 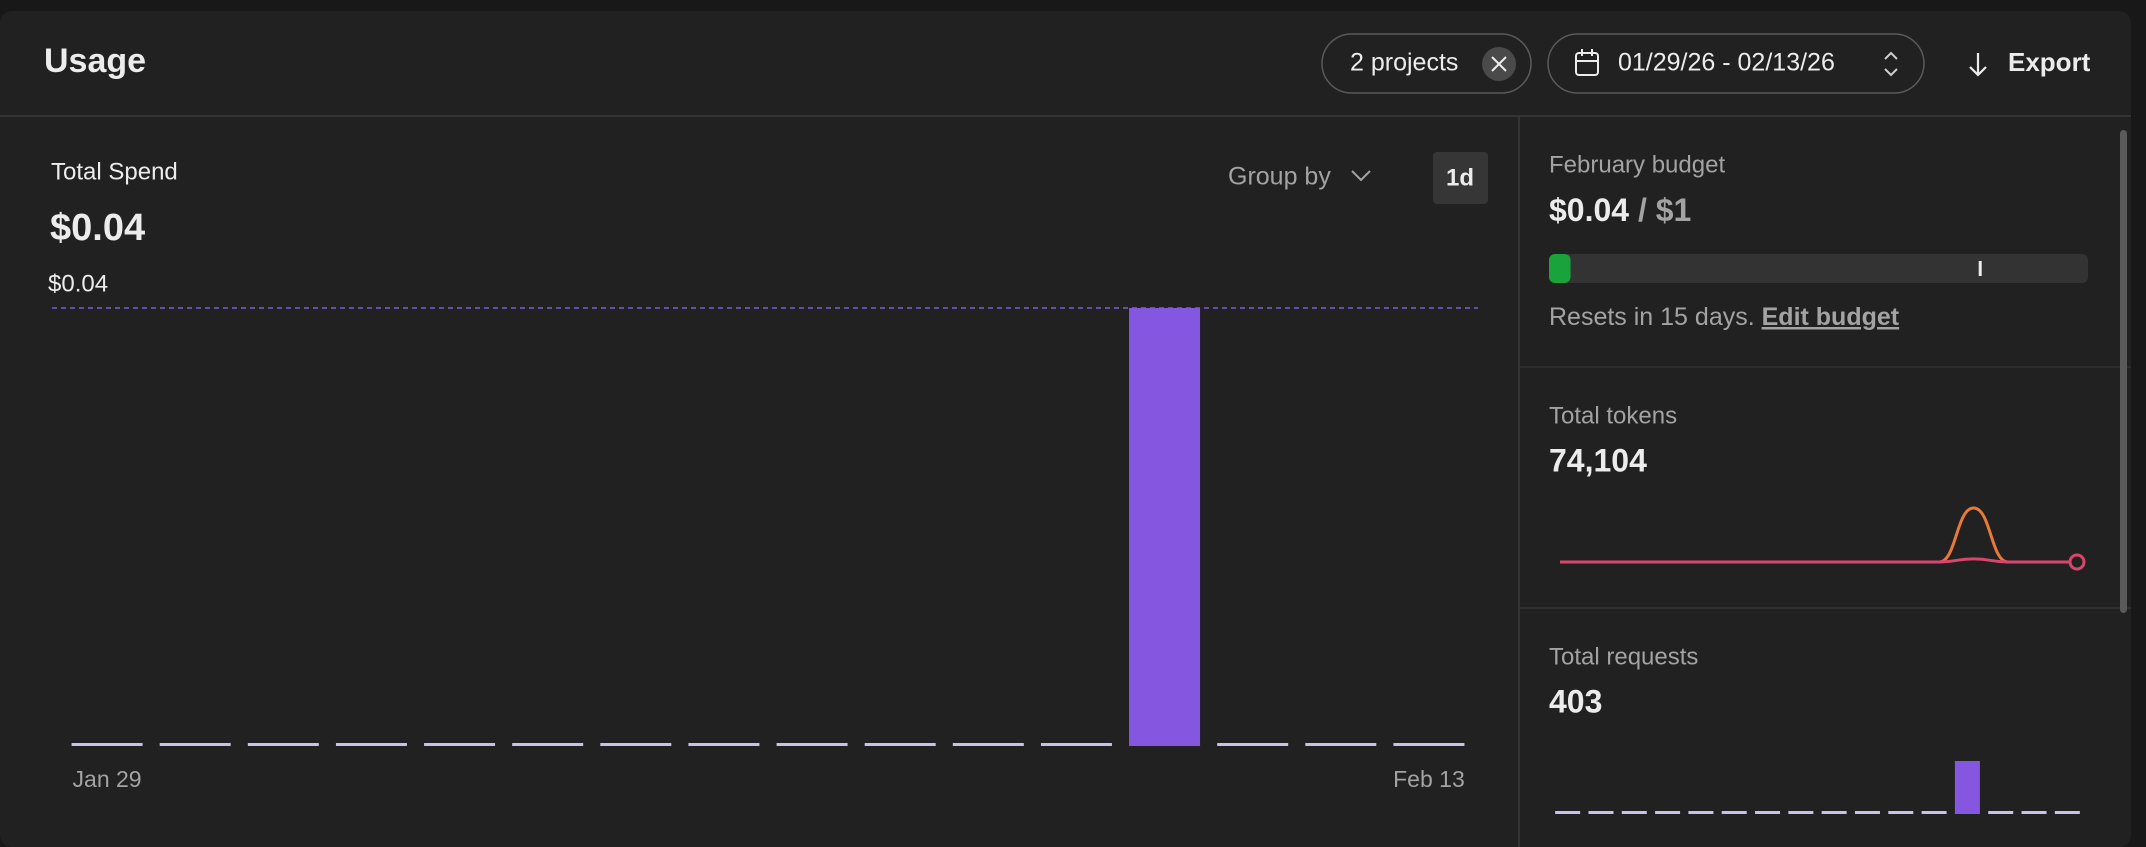 What do you see at coordinates (1623, 656) in the screenshot?
I see `chart-title: Total requests` at bounding box center [1623, 656].